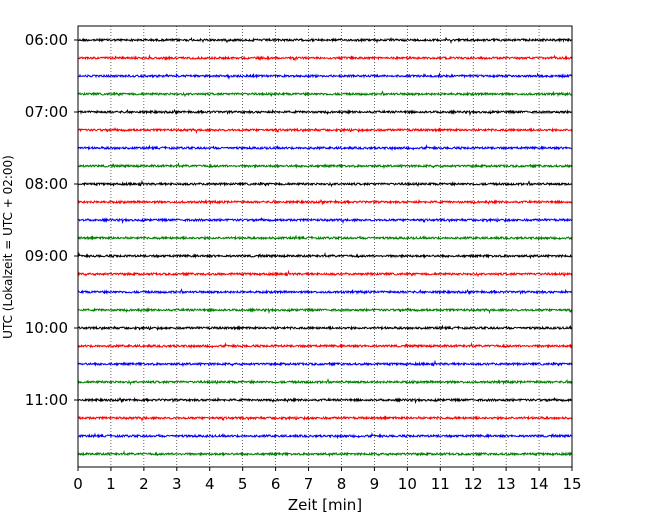 The height and width of the screenshot is (520, 650). What do you see at coordinates (243, 484) in the screenshot?
I see `x-tick-label: 5` at bounding box center [243, 484].